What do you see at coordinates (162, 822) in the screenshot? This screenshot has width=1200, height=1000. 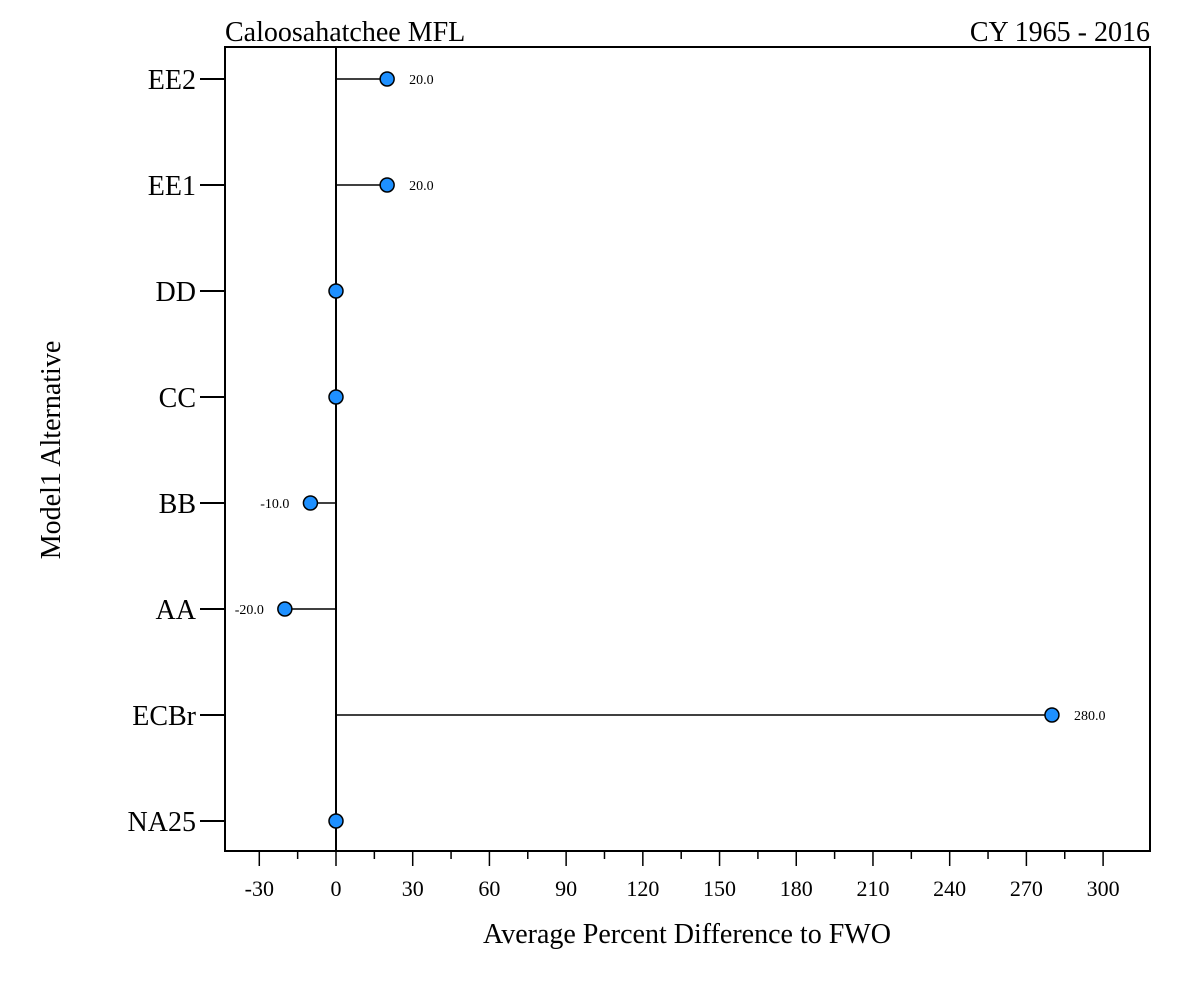 I see `y-category-label: NA25` at bounding box center [162, 822].